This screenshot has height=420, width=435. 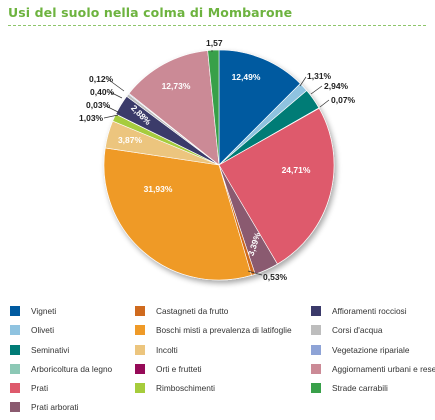 What do you see at coordinates (116, 95) in the screenshot?
I see `leader-line-corsi-d-acqua` at bounding box center [116, 95].